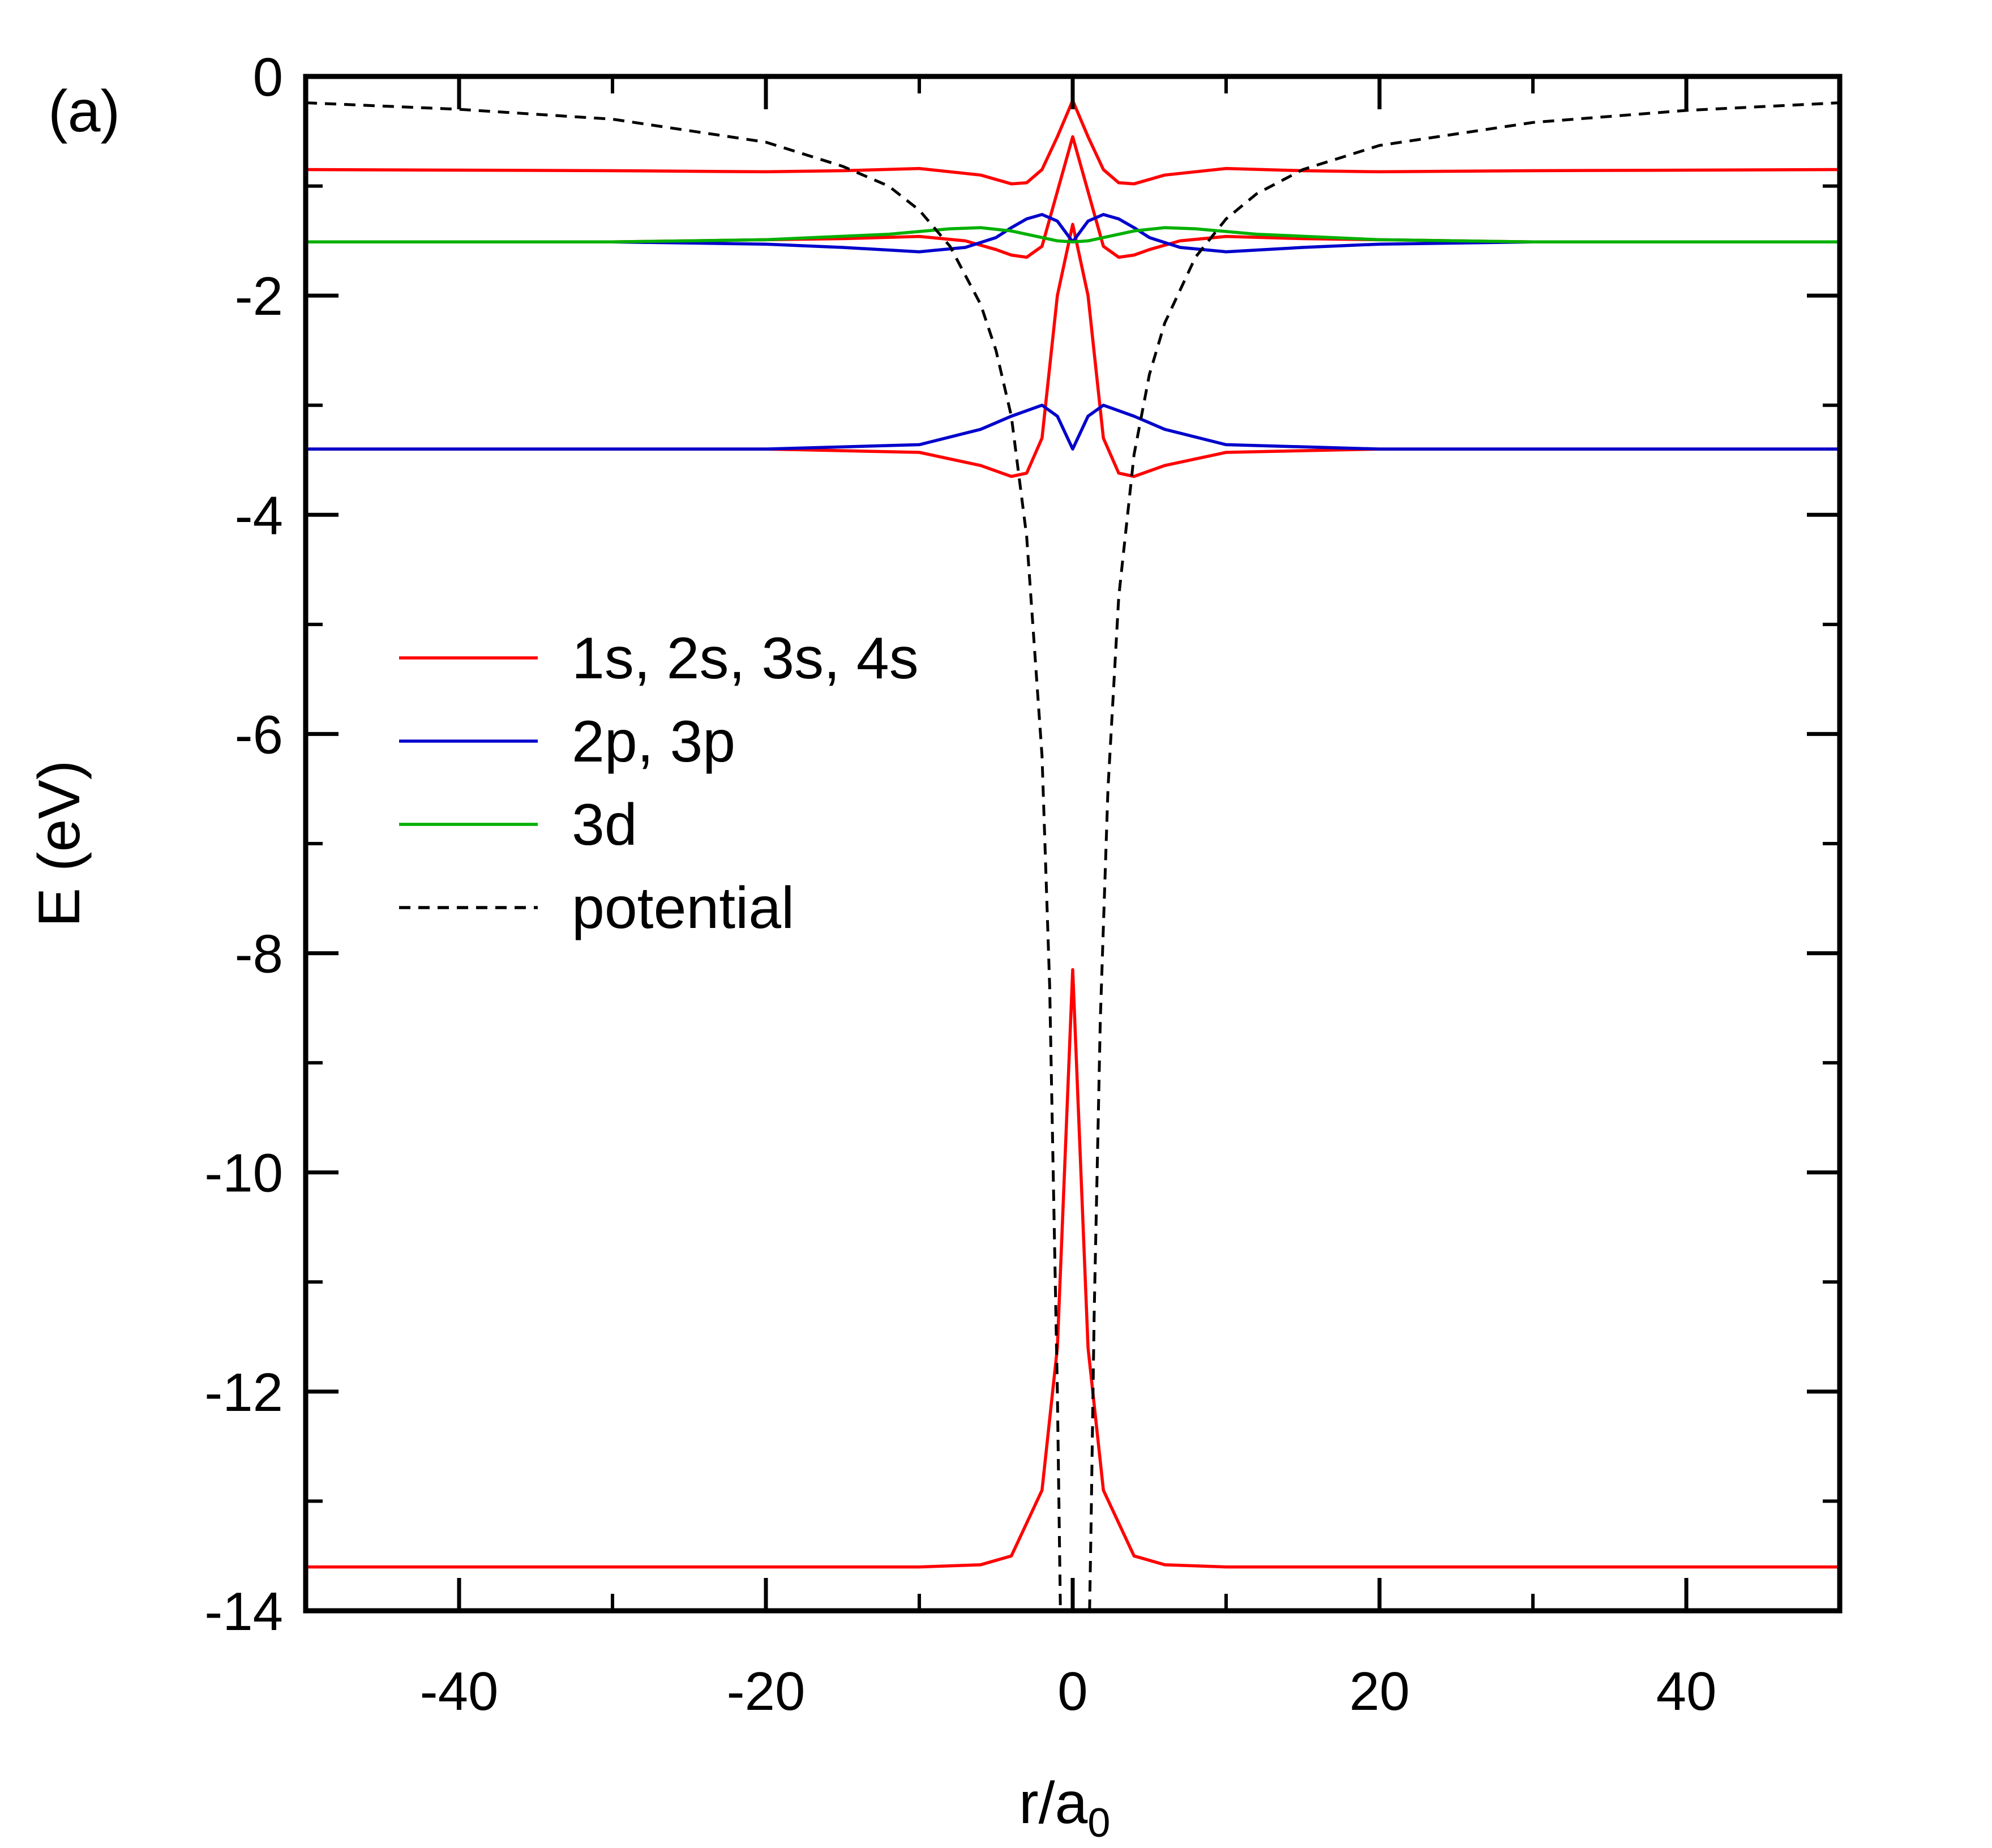  What do you see at coordinates (259, 515) in the screenshot?
I see `y-tick-label: -4` at bounding box center [259, 515].